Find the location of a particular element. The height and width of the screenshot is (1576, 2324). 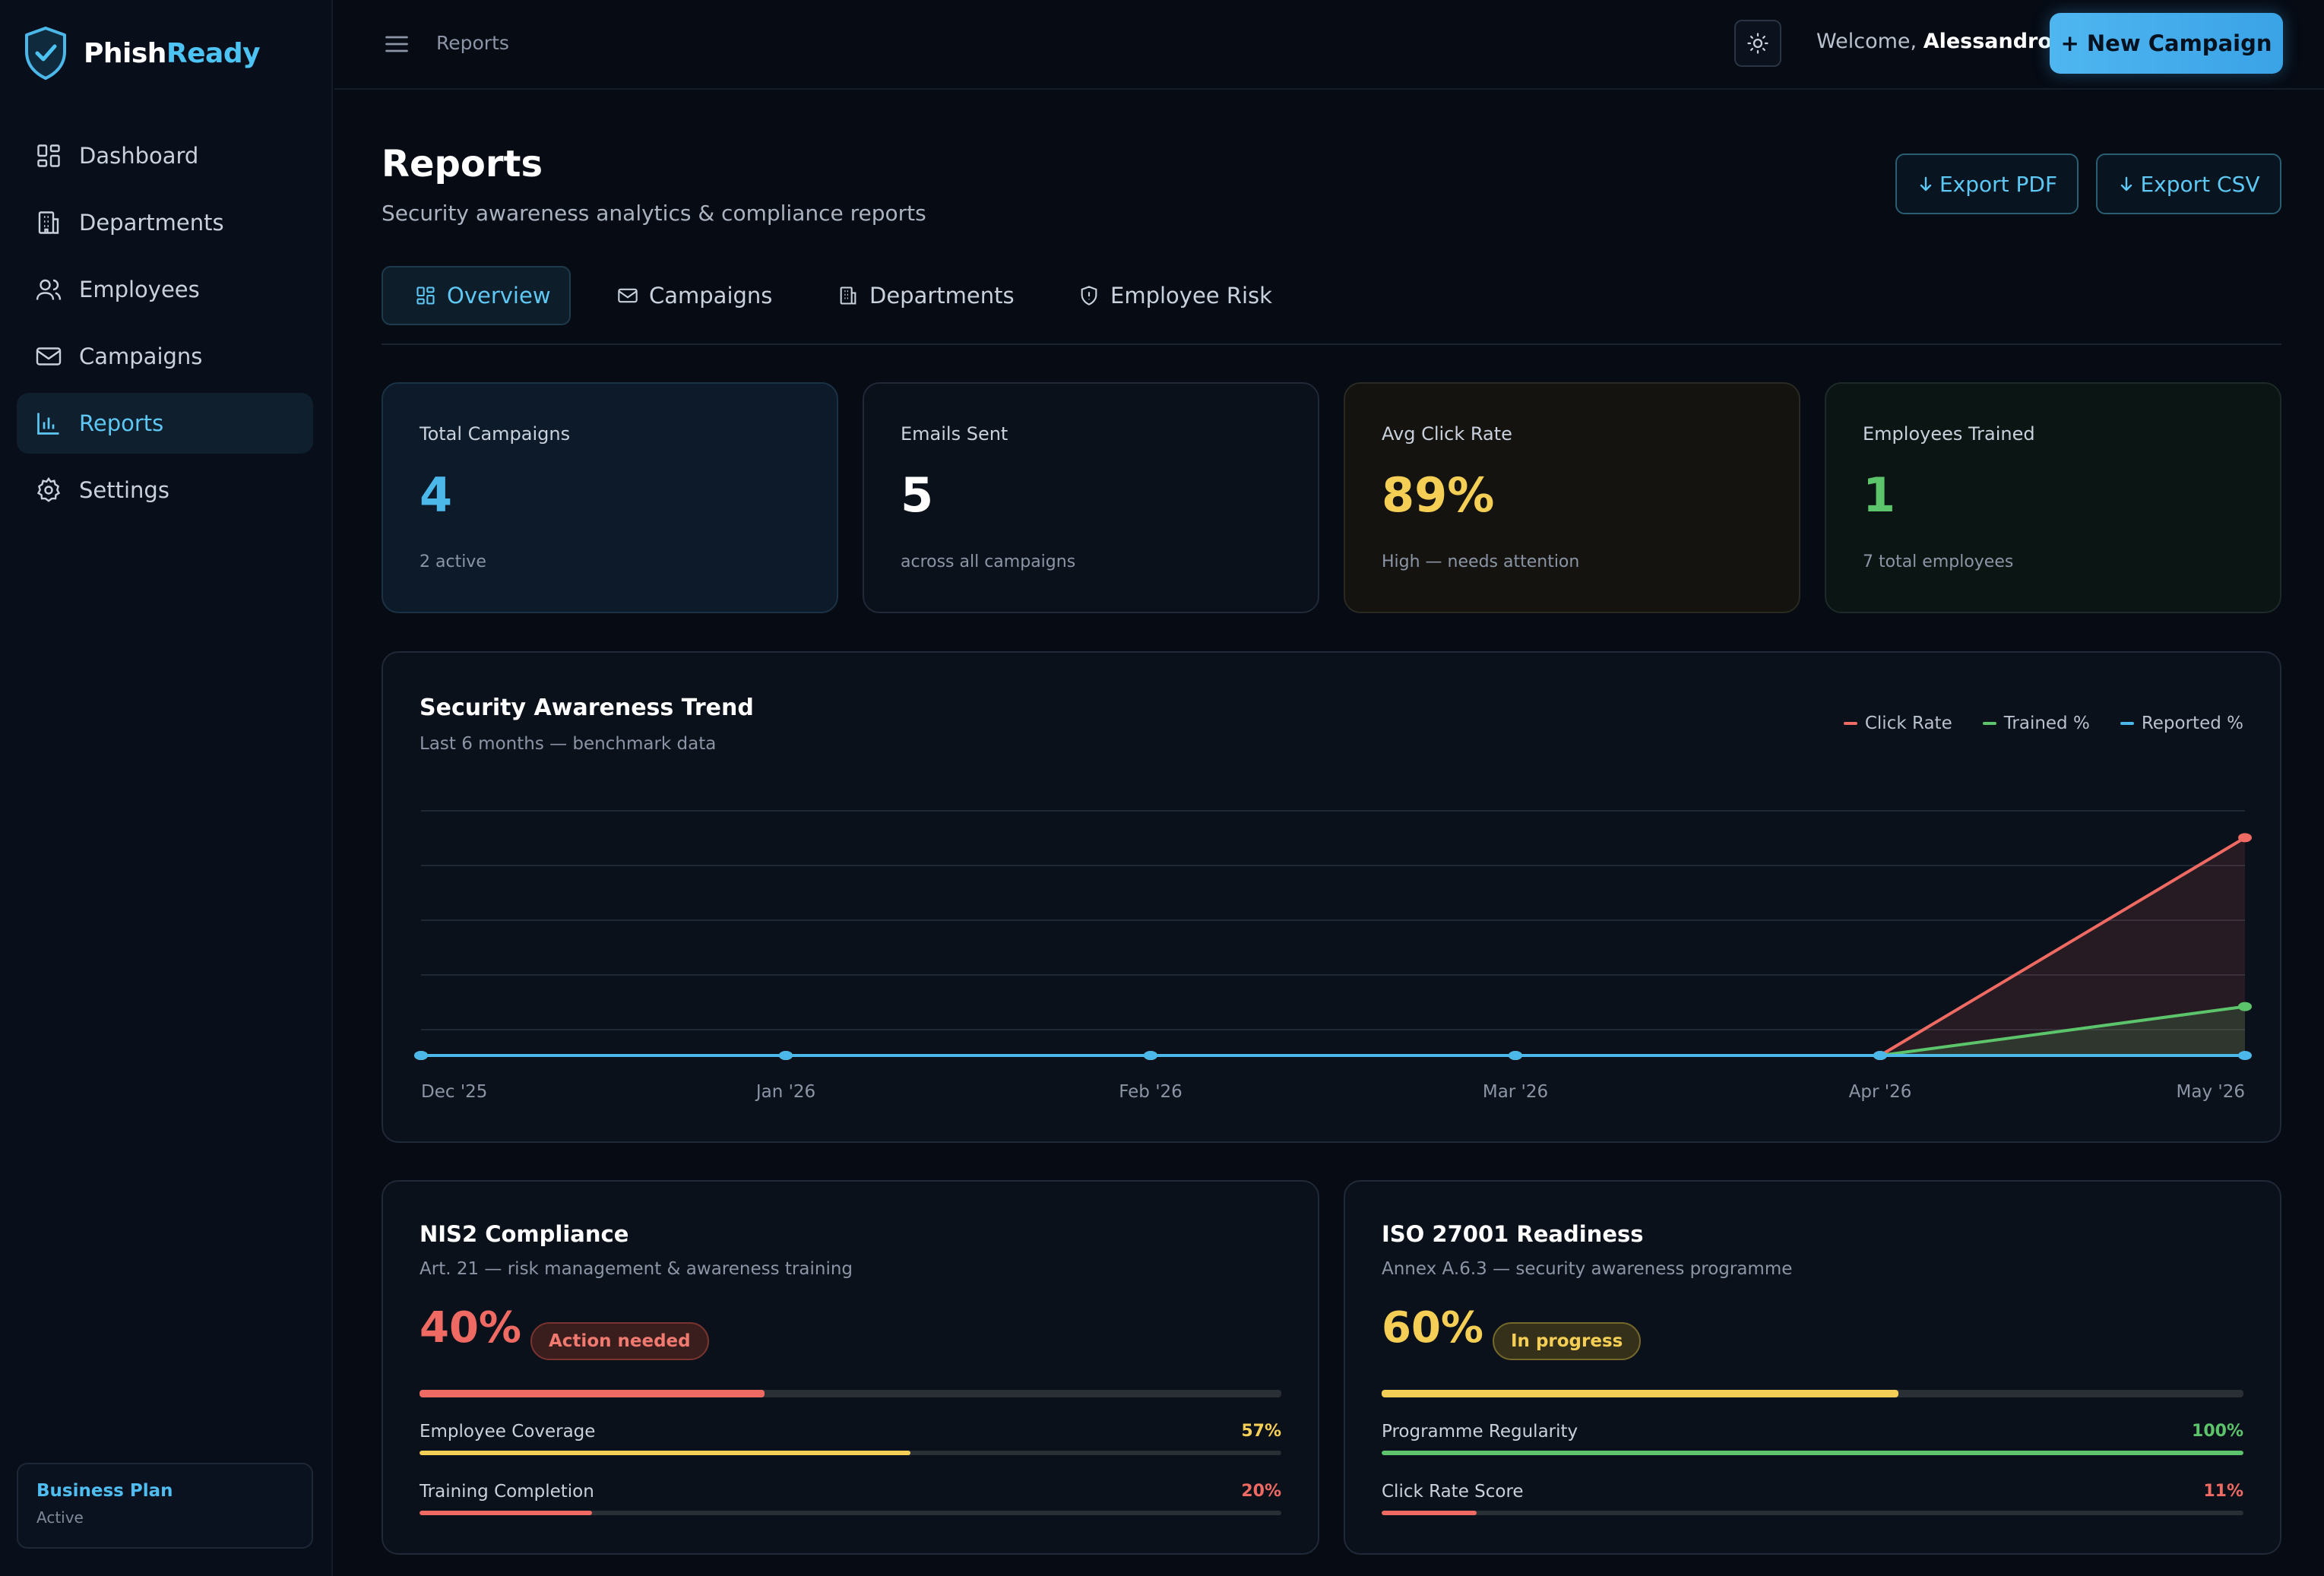

brand-logo: PhishReady is located at coordinates (142, 54).